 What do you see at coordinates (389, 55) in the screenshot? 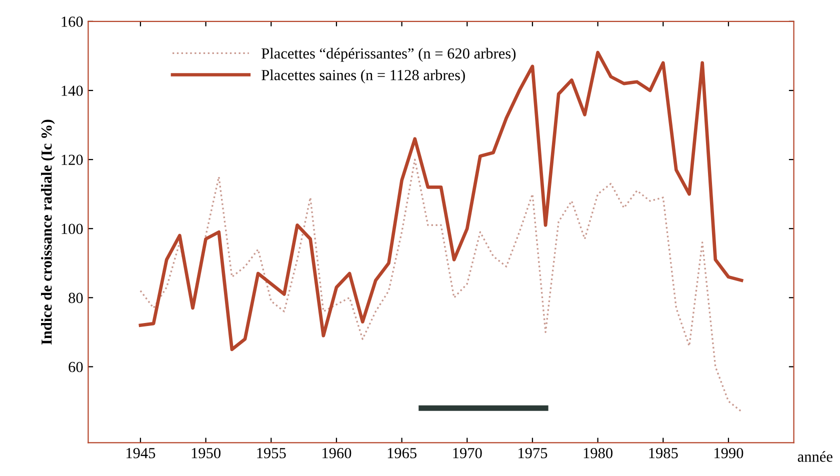
I see `legend-label: Placettes “dépérissantes” (n = 620 arbres)` at bounding box center [389, 55].